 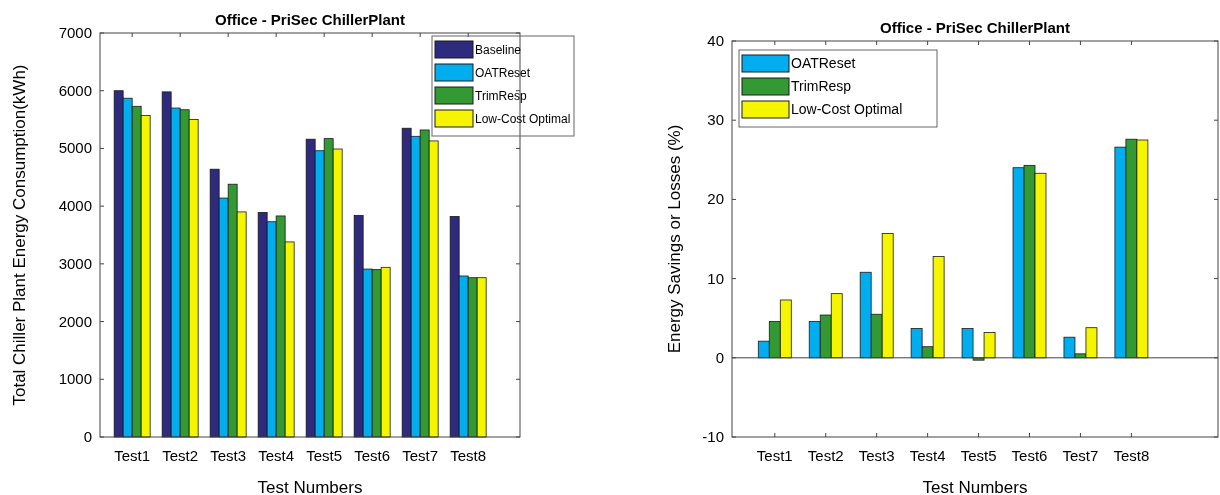 I want to click on y-tick-label: 3000, so click(x=75, y=263).